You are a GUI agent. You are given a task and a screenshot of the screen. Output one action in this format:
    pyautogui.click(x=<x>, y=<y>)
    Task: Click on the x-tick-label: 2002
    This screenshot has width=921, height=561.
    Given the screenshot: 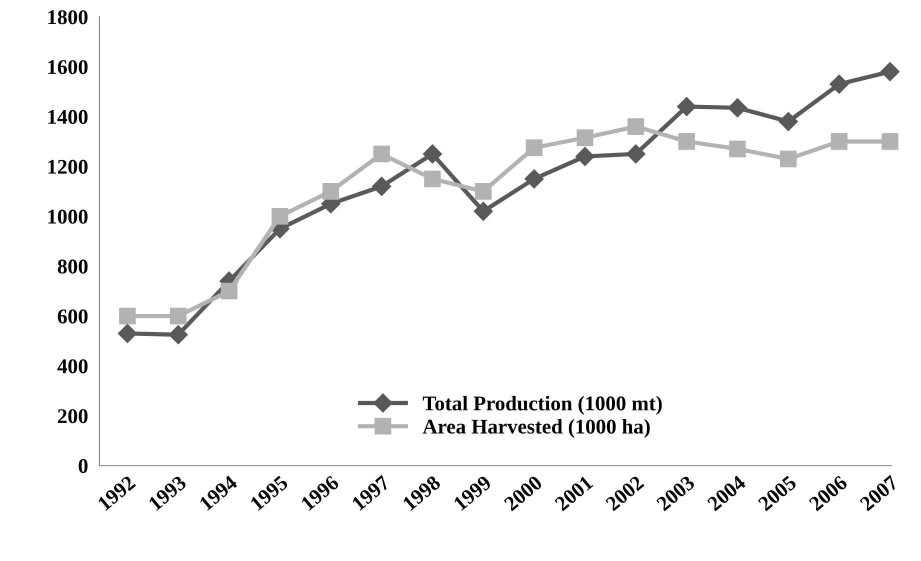 What is the action you would take?
    pyautogui.click(x=624, y=493)
    